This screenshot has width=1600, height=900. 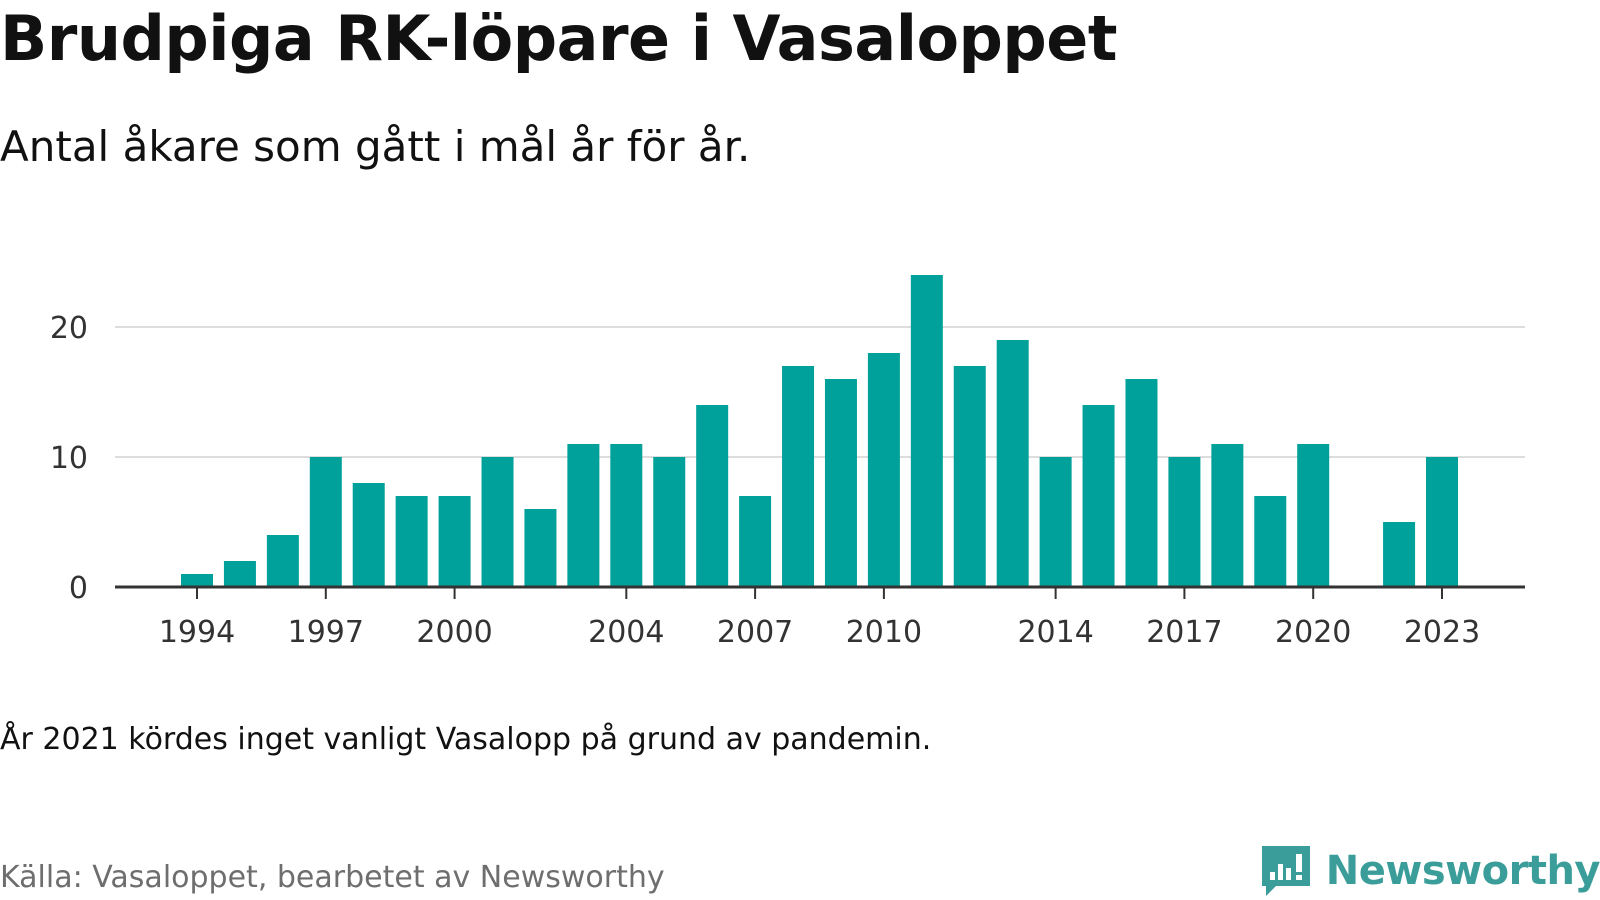 What do you see at coordinates (368, 535) in the screenshot?
I see `bar-1998` at bounding box center [368, 535].